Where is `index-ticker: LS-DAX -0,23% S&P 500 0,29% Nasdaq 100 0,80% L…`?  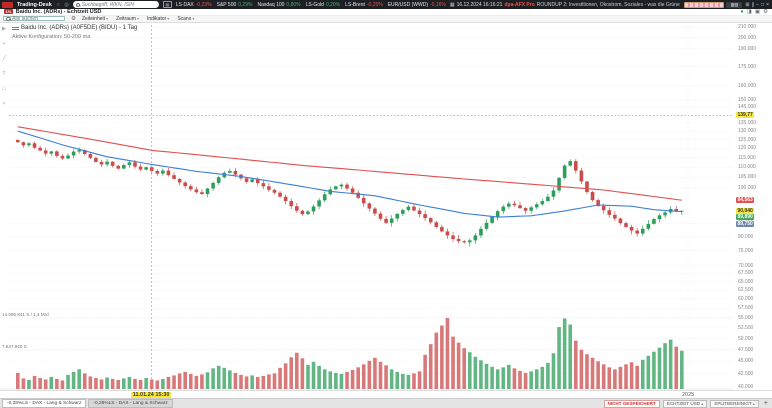
index-ticker: LS-DAX -0,23% S&P 500 0,29% Nasdaq 100 0,80% L… is located at coordinates (311, 5).